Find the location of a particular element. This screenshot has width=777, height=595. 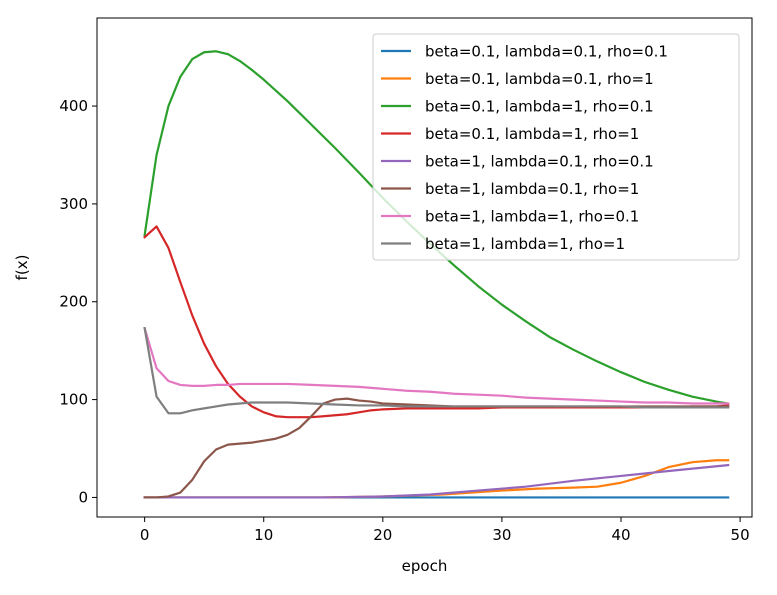

legend-label: beta=0.1, lambda=1, rho=0.1 is located at coordinates (539, 107).